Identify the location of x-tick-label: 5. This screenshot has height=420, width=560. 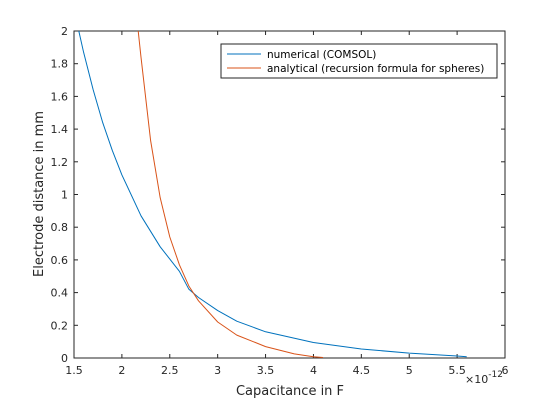
(409, 370).